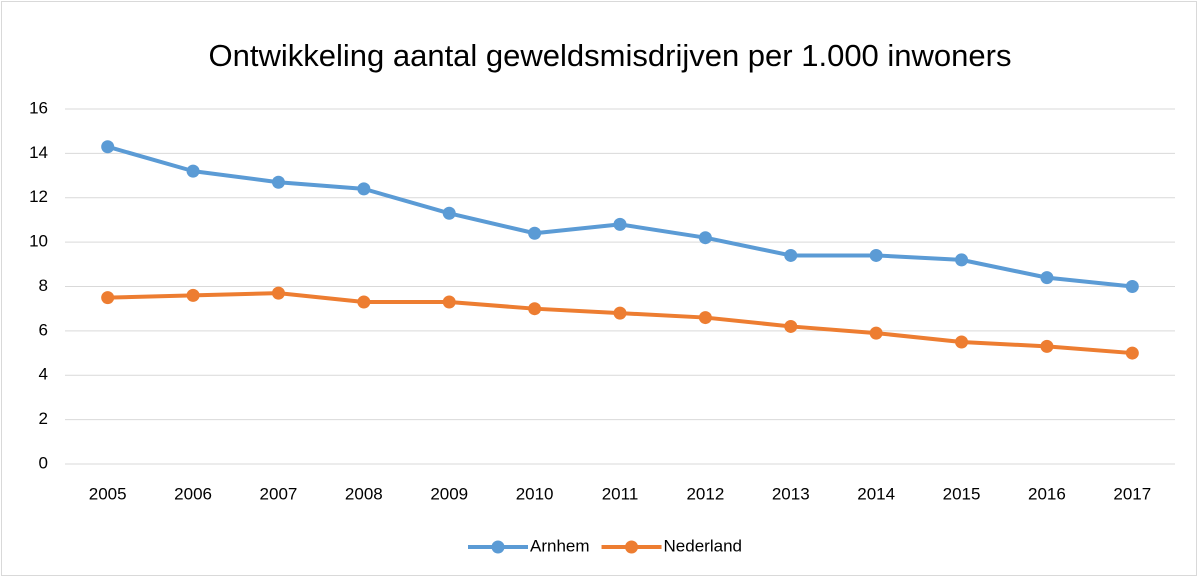 Image resolution: width=1199 pixels, height=578 pixels. I want to click on x-tick-label: 2006, so click(193, 493).